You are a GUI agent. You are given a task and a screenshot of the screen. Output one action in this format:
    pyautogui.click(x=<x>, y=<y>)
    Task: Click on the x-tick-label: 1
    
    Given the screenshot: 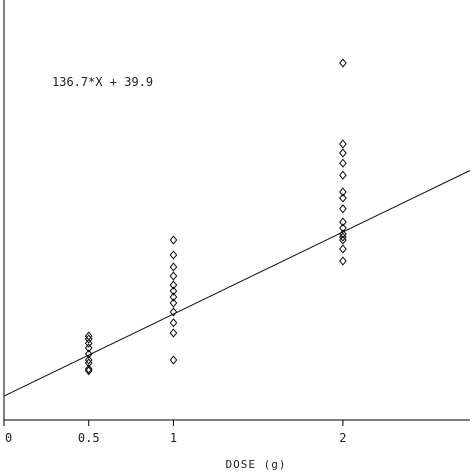 What is the action you would take?
    pyautogui.click(x=173, y=438)
    